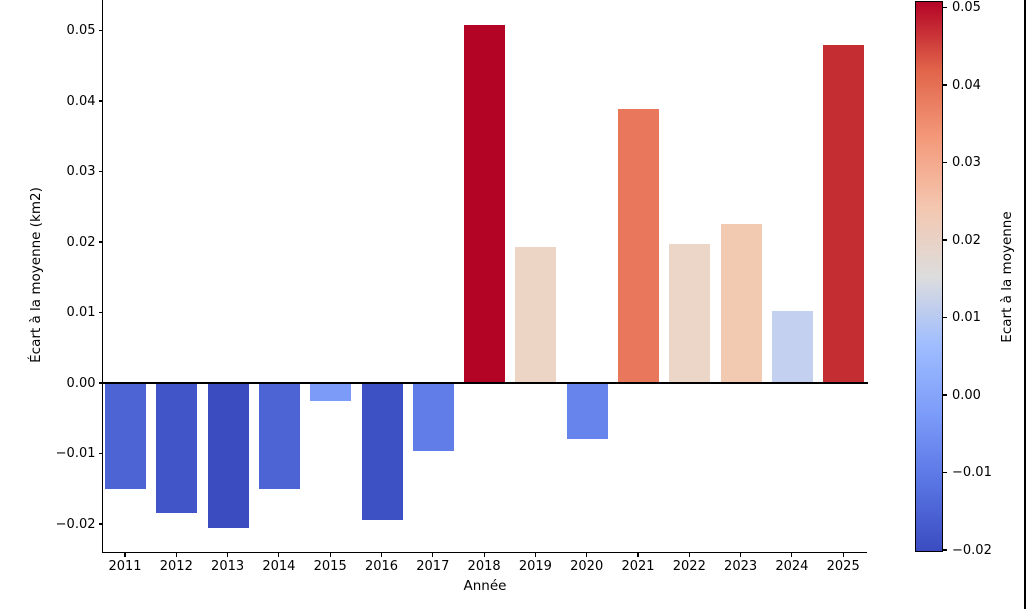 The image size is (1027, 609). Describe the element at coordinates (485, 586) in the screenshot. I see `x-axis-label: Année` at that location.